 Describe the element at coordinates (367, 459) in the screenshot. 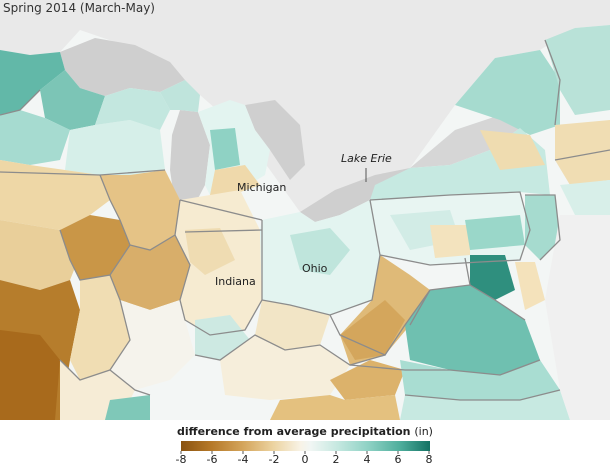

I see `legend-tick-label: 4` at that location.